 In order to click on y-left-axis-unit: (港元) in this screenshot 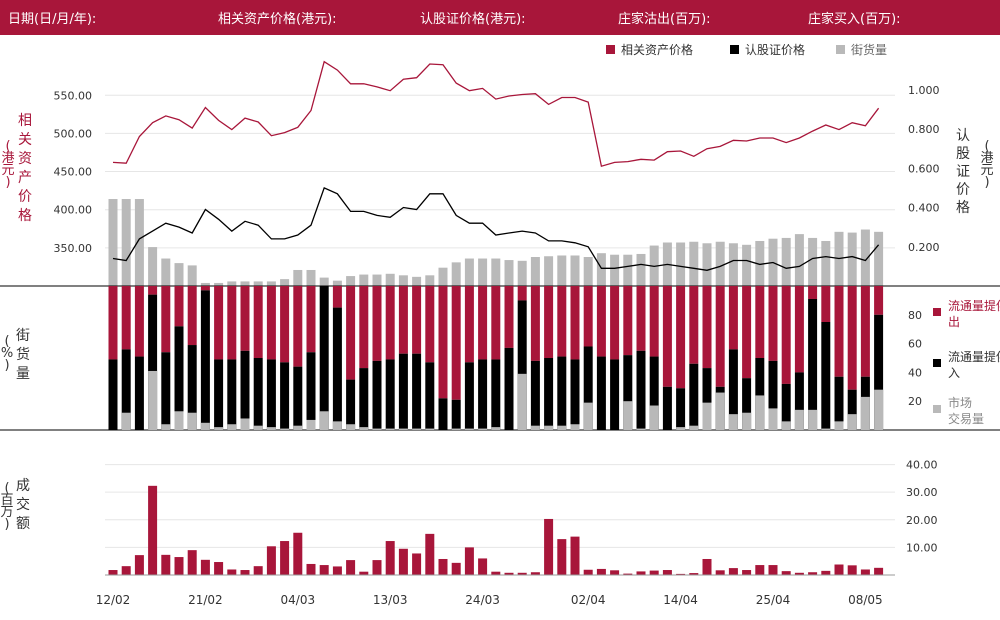, I will do `click(7, 164)`.